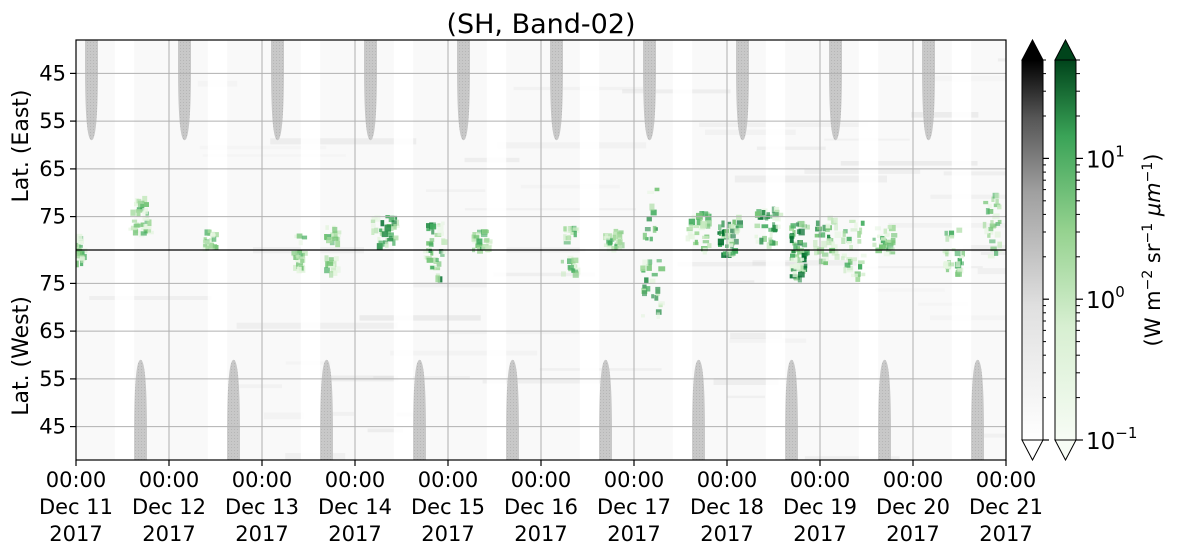  Describe the element at coordinates (52, 331) in the screenshot. I see `y-tick-label: 65` at that location.